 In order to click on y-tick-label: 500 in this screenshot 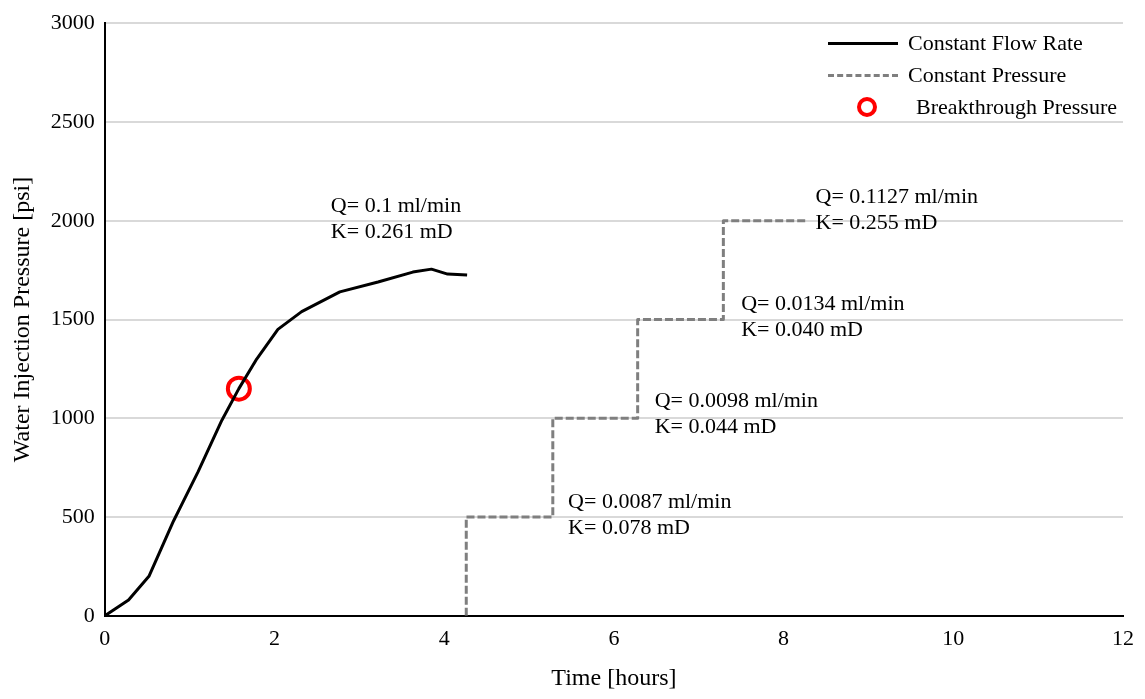, I will do `click(78, 515)`.